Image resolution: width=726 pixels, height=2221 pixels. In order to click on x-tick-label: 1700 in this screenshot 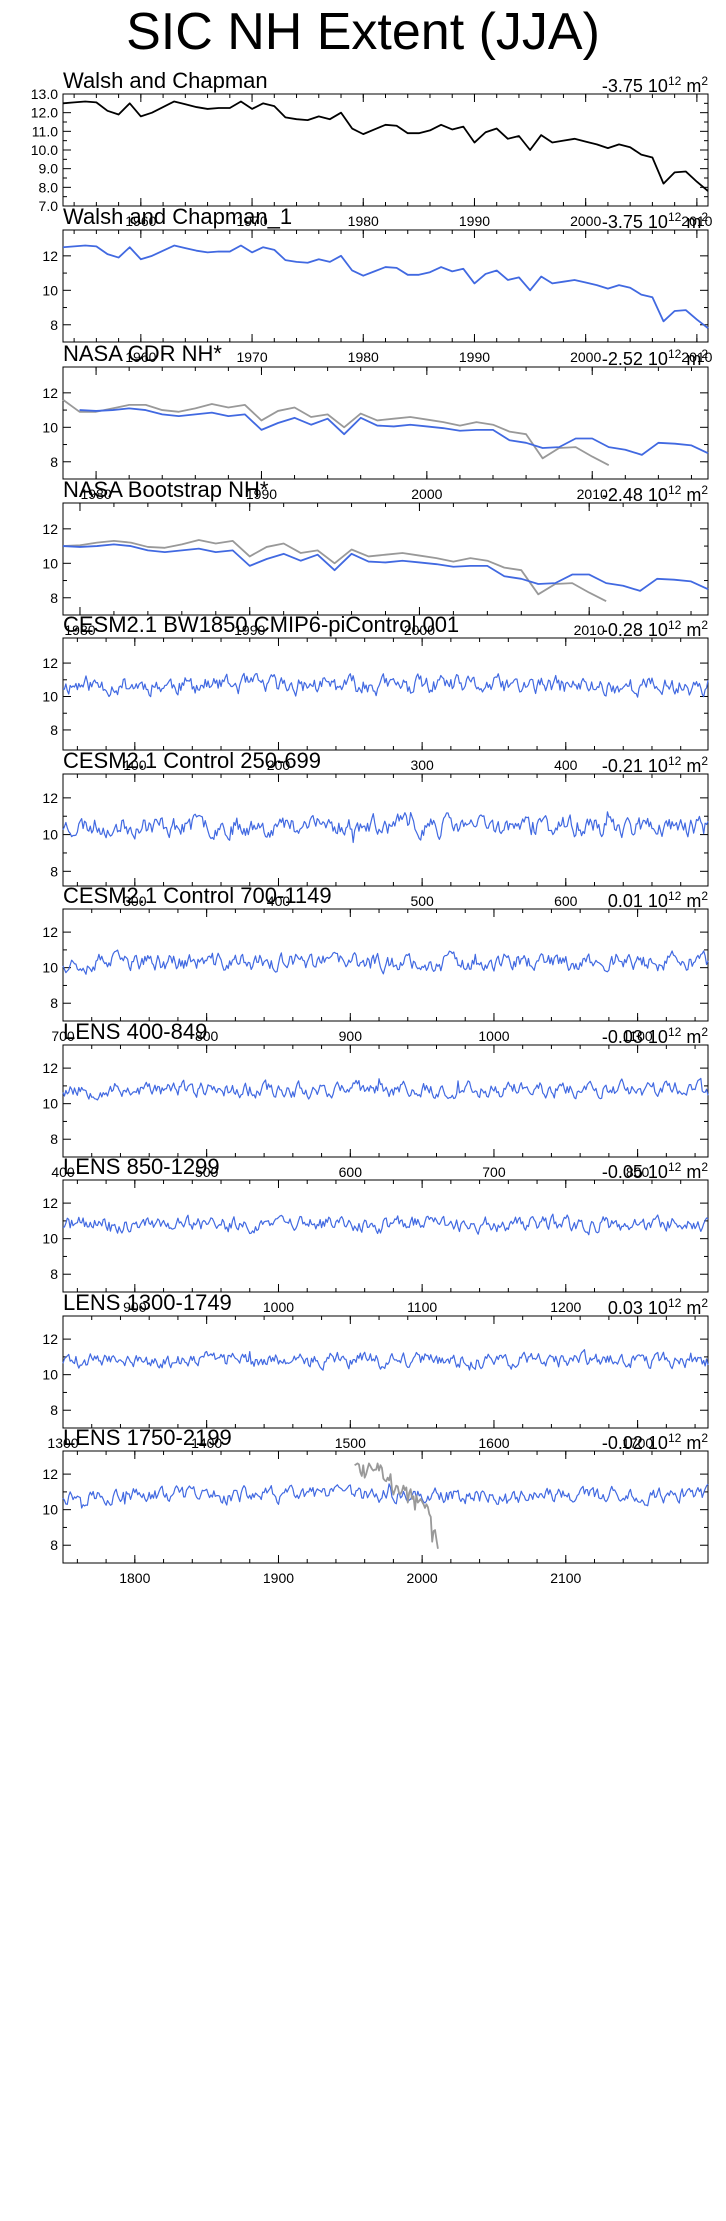, I will do `click(637, 1443)`.